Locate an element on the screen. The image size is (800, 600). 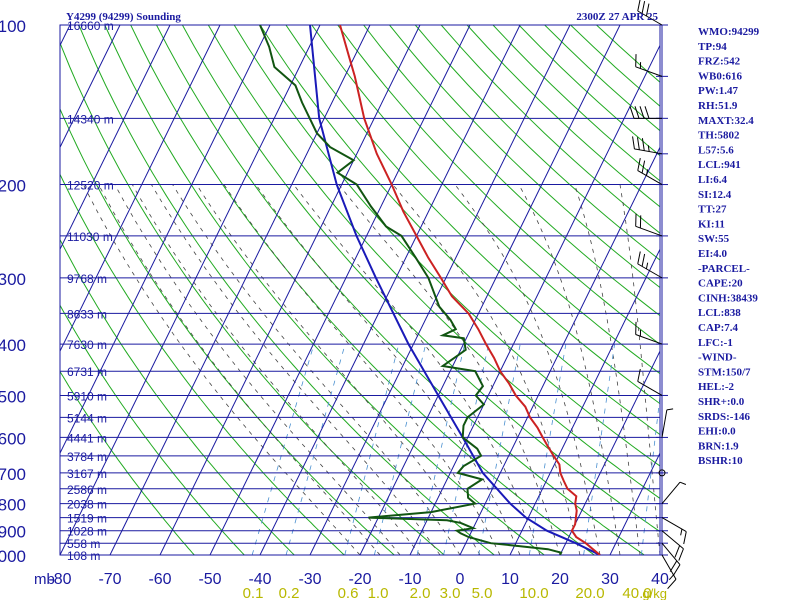
pressure-tick-label: 600 is located at coordinates (13, 438).